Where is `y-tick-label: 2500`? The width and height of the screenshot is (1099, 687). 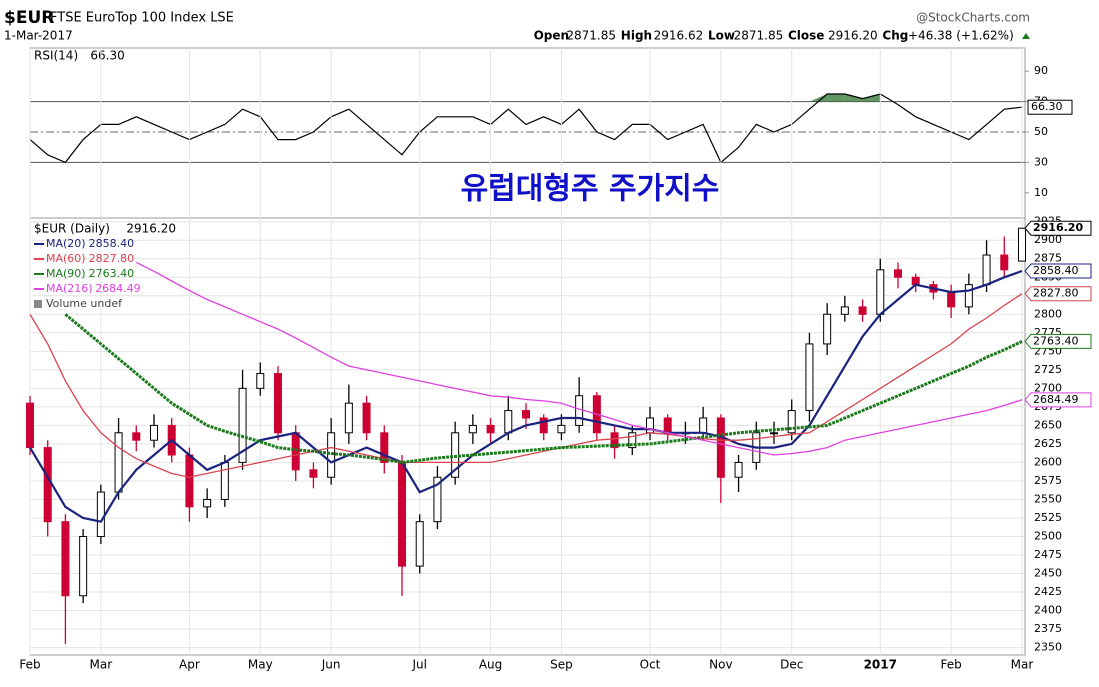 y-tick-label: 2500 is located at coordinates (1048, 535).